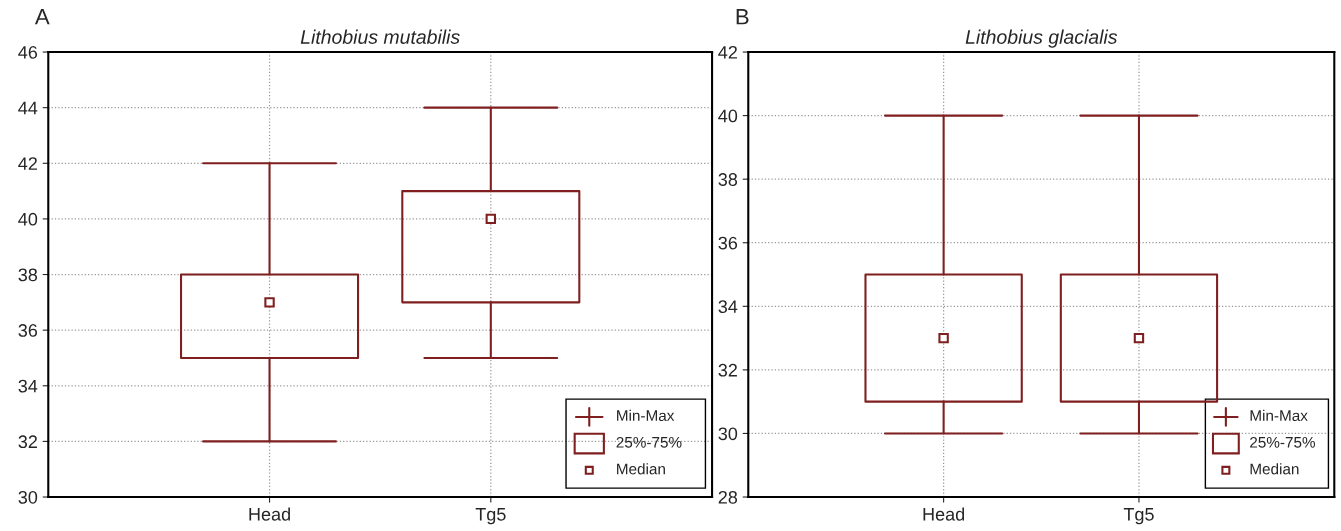 This screenshot has width=1341, height=531. What do you see at coordinates (28, 108) in the screenshot?
I see `y-tick-label: 44` at bounding box center [28, 108].